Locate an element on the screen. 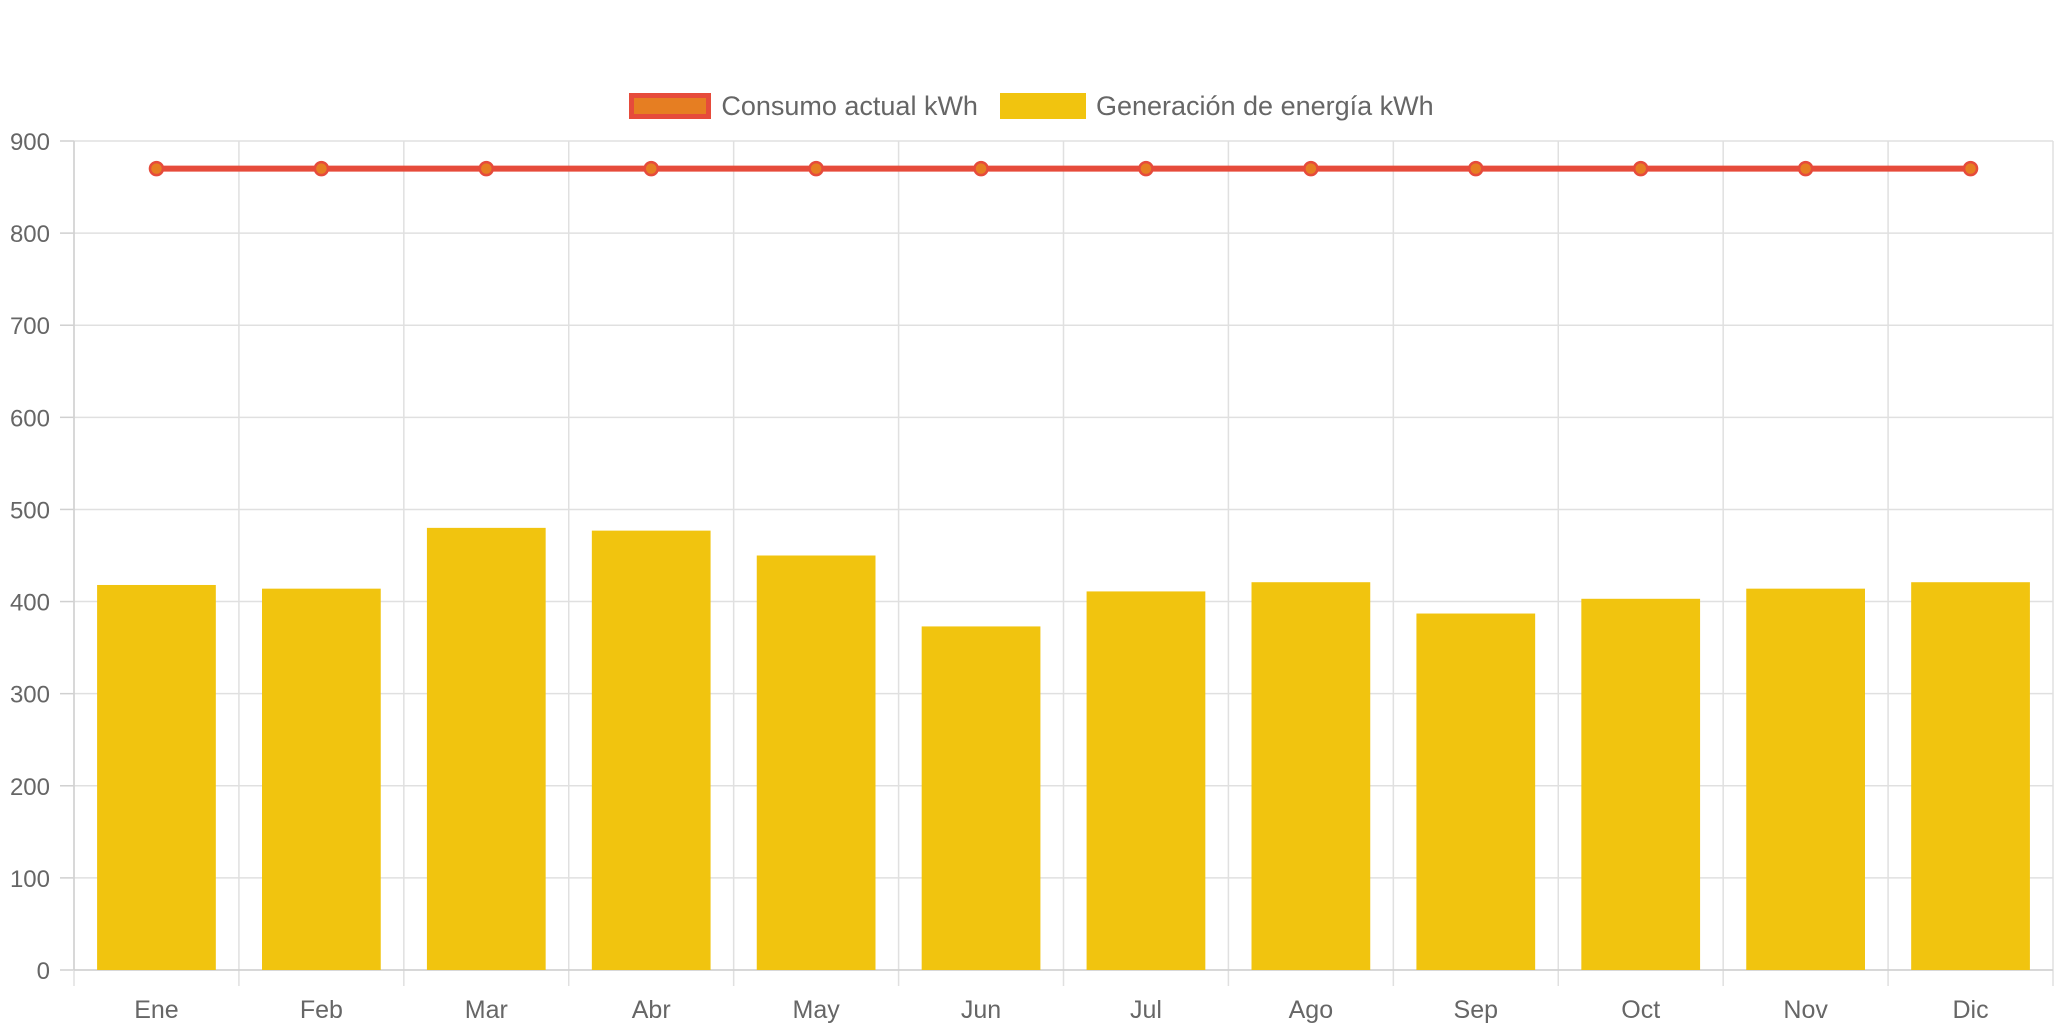 This screenshot has width=2063, height=1030. y-tick-label: 0 is located at coordinates (43, 971).